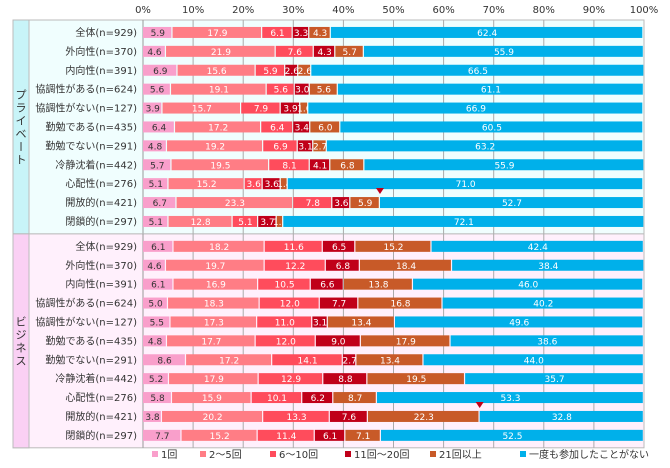 This screenshot has height=468, width=670. Describe the element at coordinates (429, 298) in the screenshot. I see `markers` at that location.